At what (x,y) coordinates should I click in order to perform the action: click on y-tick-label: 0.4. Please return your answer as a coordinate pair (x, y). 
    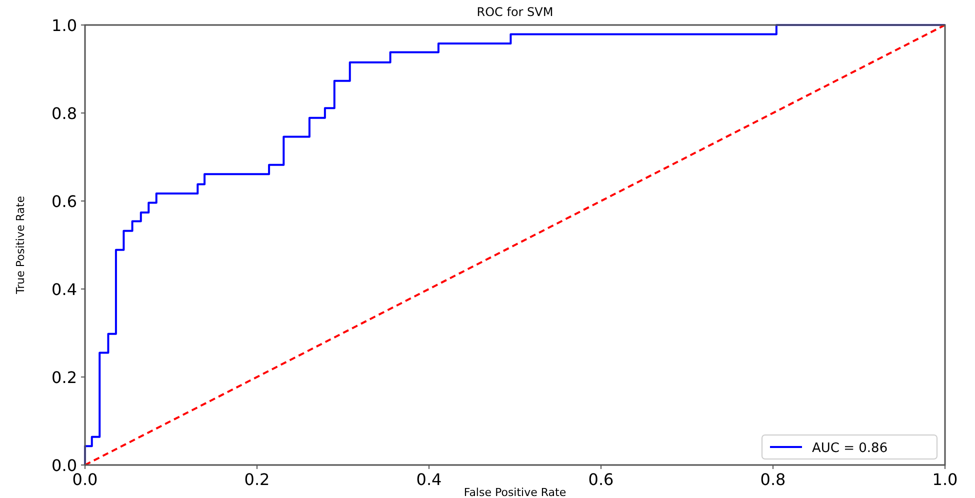
    Looking at the image, I should click on (64, 289).